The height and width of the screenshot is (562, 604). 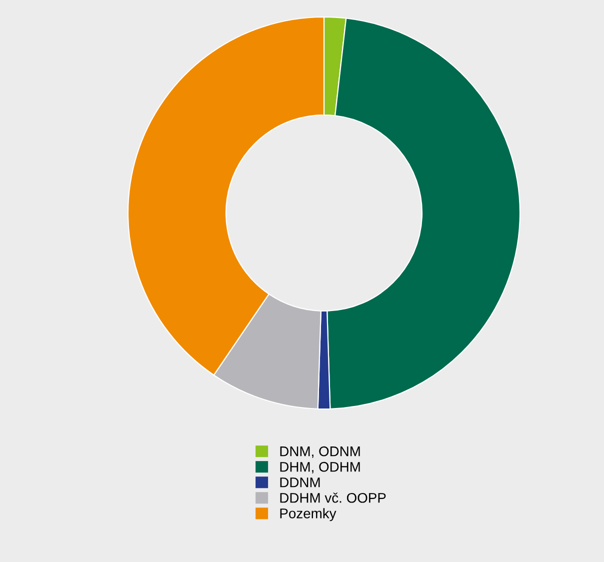 I want to click on legend-label: Pozemky, so click(x=308, y=515).